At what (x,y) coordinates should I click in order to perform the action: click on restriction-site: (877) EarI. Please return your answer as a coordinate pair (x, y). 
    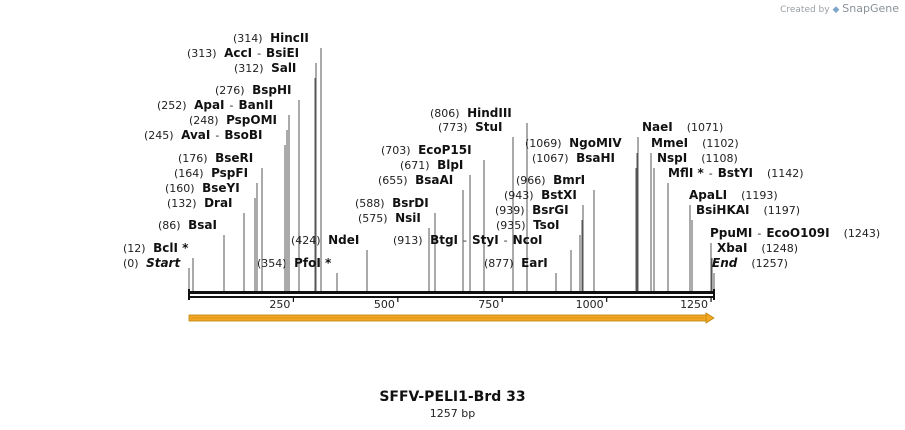
    Looking at the image, I should click on (516, 263).